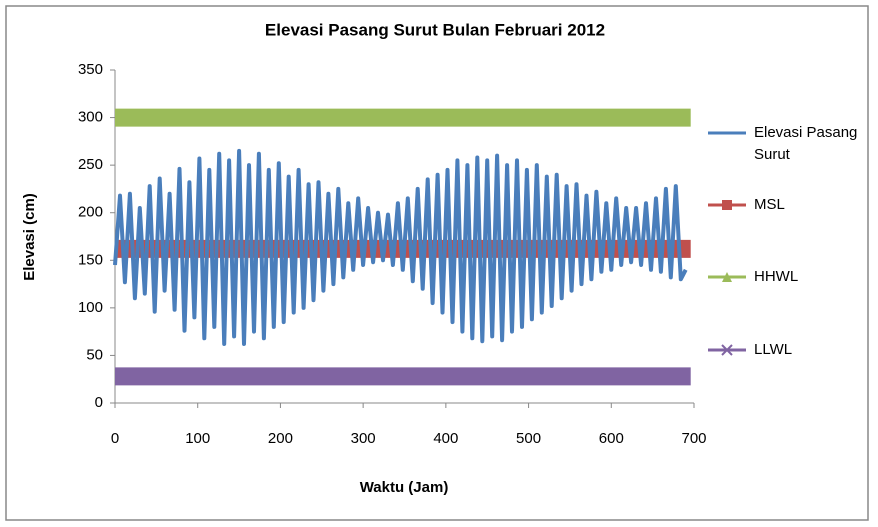 The width and height of the screenshot is (878, 527). What do you see at coordinates (611, 438) in the screenshot?
I see `x-tick-label: 600` at bounding box center [611, 438].